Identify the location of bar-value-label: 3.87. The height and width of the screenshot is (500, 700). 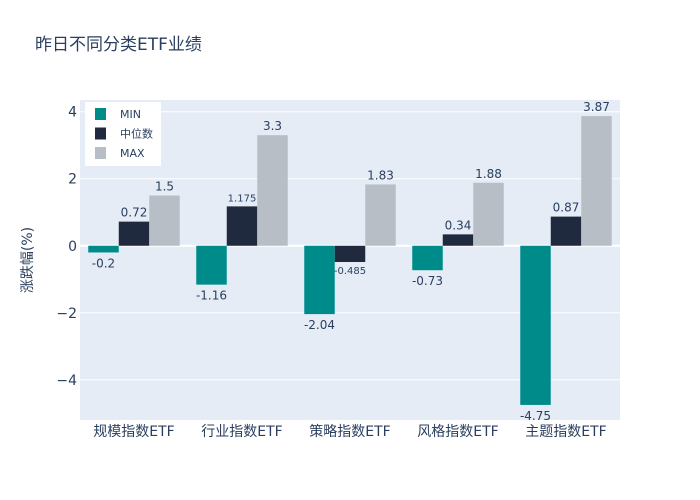
(596, 107).